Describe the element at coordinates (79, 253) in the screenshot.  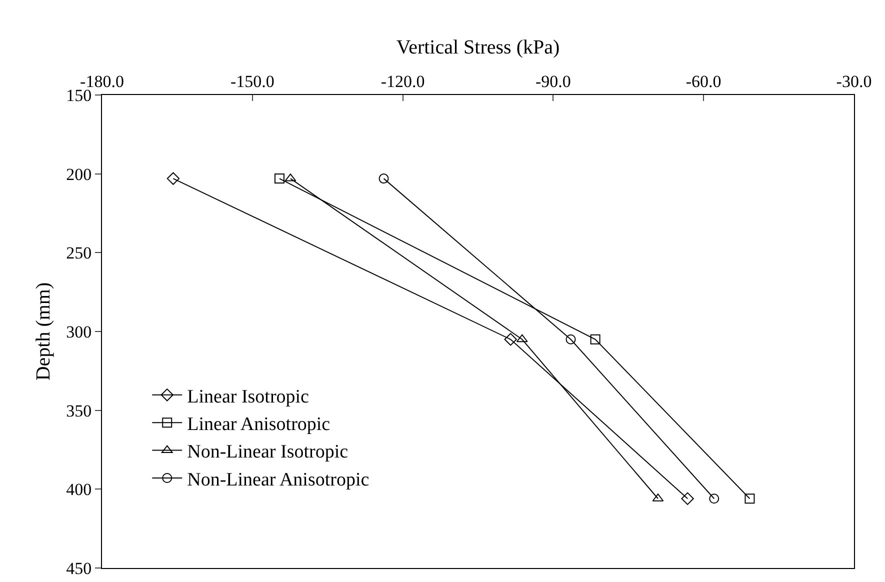
I see `y-tick-label: 250` at that location.